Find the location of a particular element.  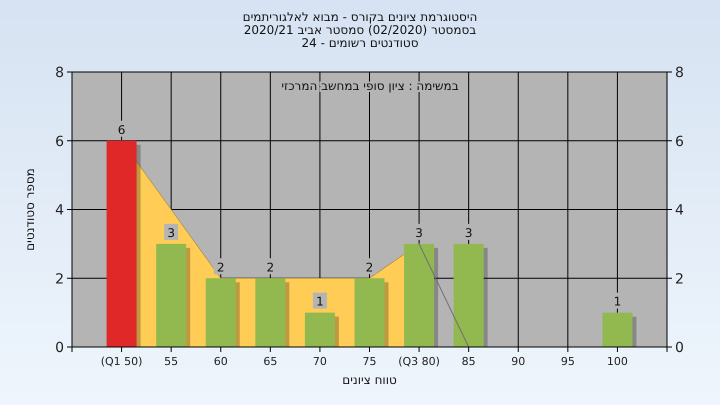

y2-tick-label: 0 is located at coordinates (679, 348).